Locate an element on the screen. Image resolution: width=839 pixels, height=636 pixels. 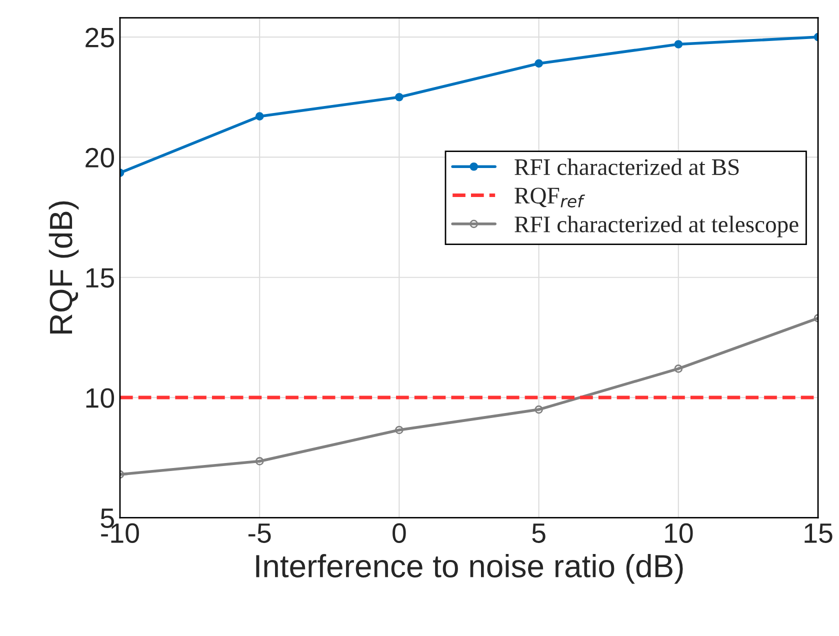
legend-label: RQF$_{ref}$ is located at coordinates (549, 198).